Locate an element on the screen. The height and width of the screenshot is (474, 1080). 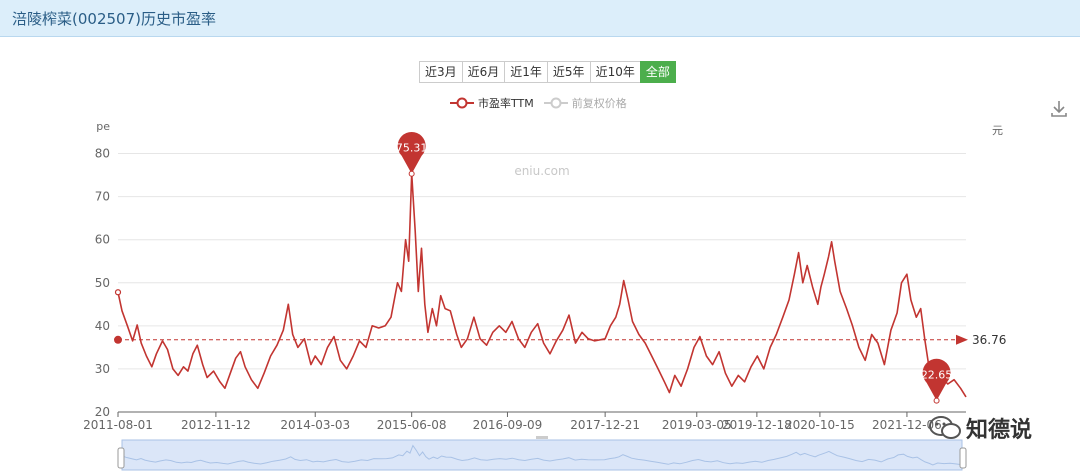
legend-label-price: 前复权价格 is located at coordinates (599, 103).